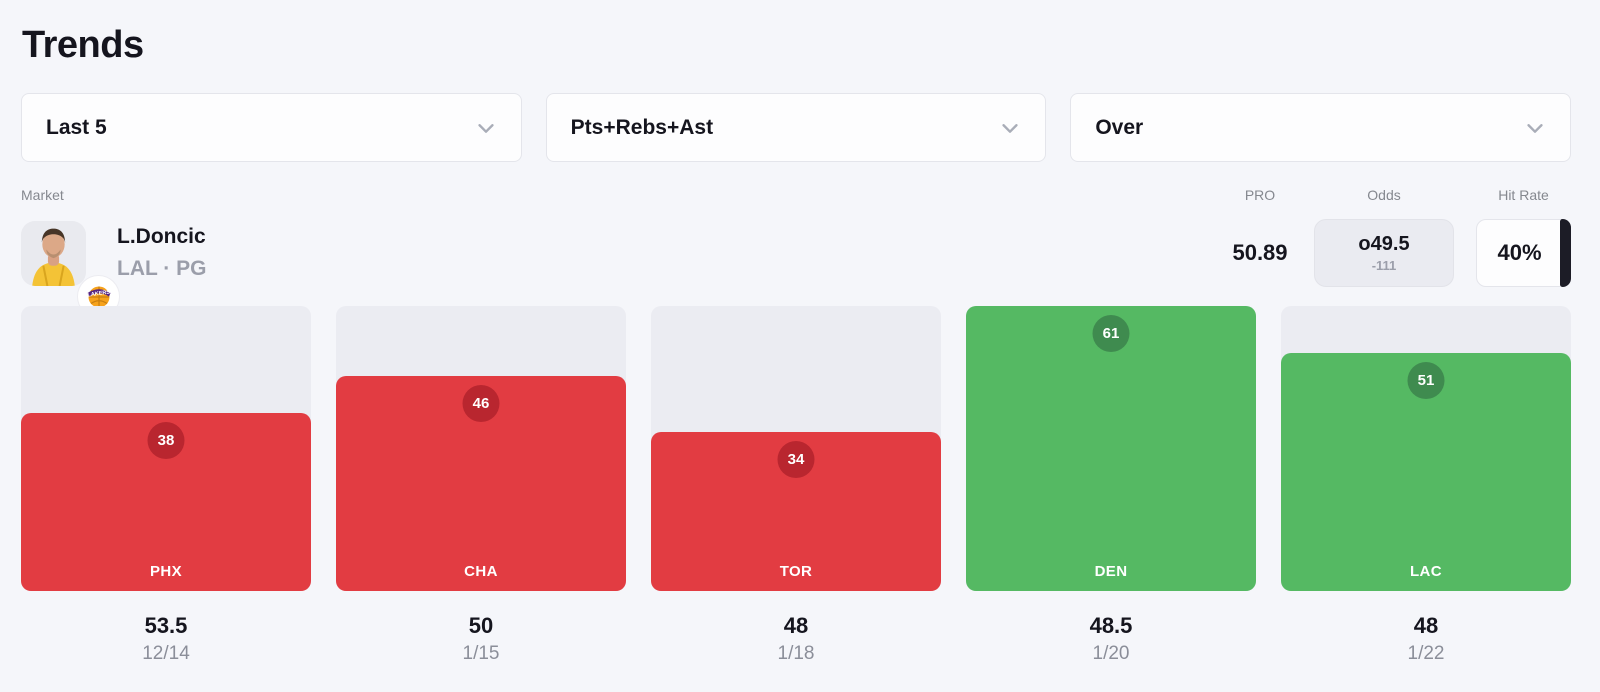 This screenshot has height=692, width=1600. Describe the element at coordinates (76, 127) in the screenshot. I see `dropdown-timeframe-value: Last 5` at that location.